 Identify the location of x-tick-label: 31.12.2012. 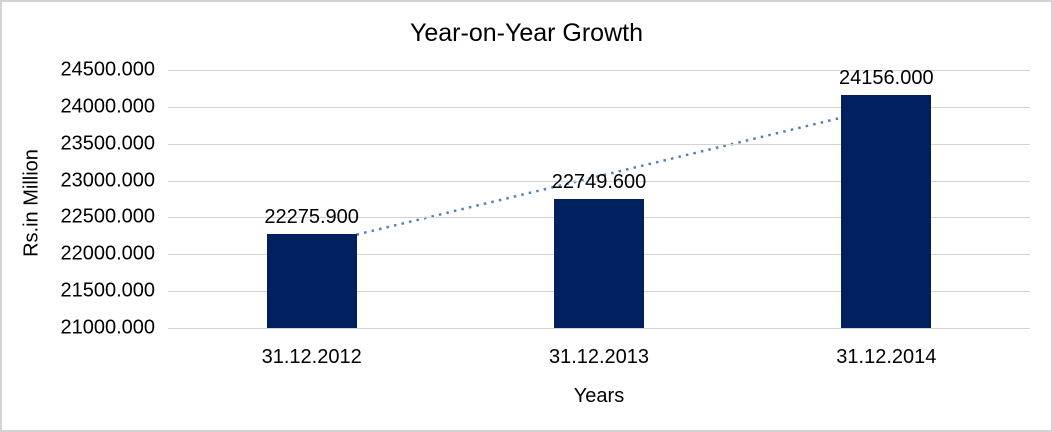
(311, 357).